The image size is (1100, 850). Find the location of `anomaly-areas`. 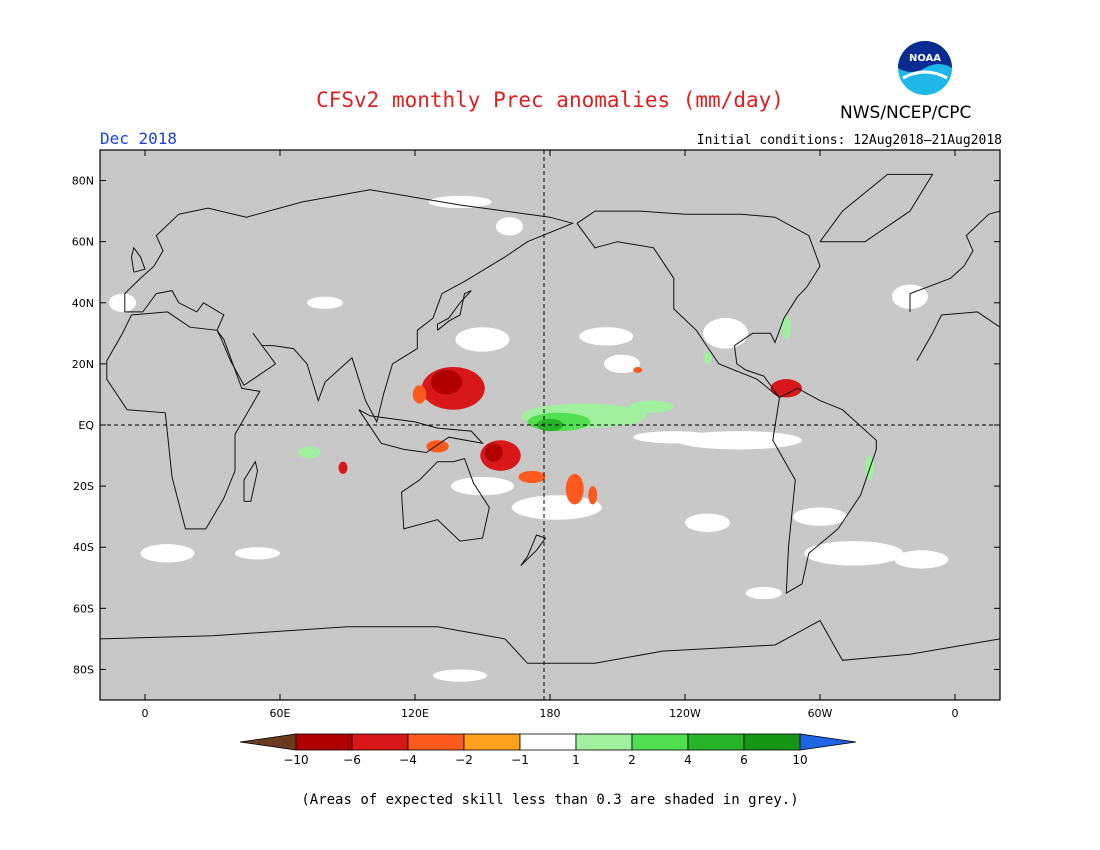

anomaly-areas is located at coordinates (586, 410).